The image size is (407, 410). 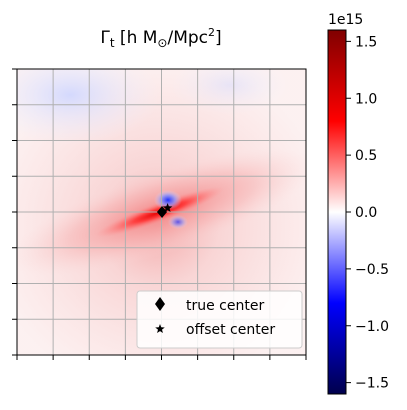 I want to click on colorbar-tick-label: 1.0, so click(x=366, y=99).